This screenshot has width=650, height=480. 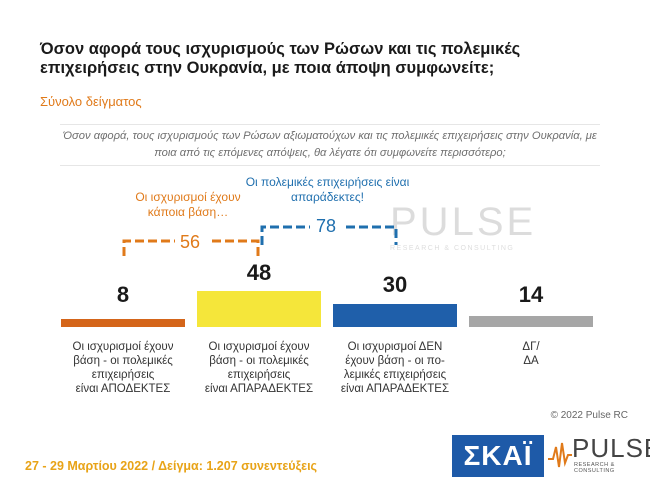 What do you see at coordinates (531, 354) in the screenshot?
I see `category-label: ΔΓ/ΔΑ` at bounding box center [531, 354].